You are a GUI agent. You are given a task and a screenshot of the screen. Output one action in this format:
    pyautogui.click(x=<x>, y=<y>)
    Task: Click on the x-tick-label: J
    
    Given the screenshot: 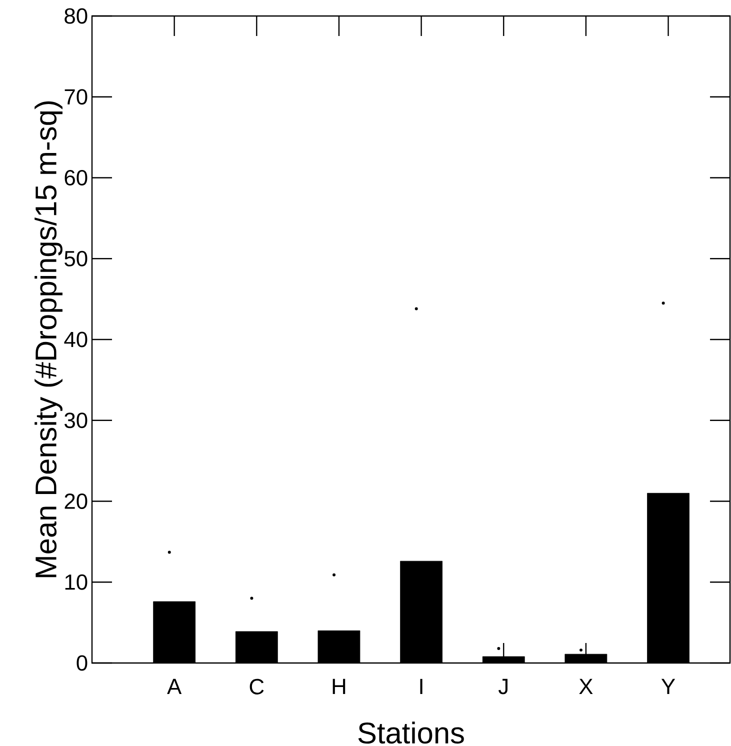 What is the action you would take?
    pyautogui.click(x=503, y=686)
    